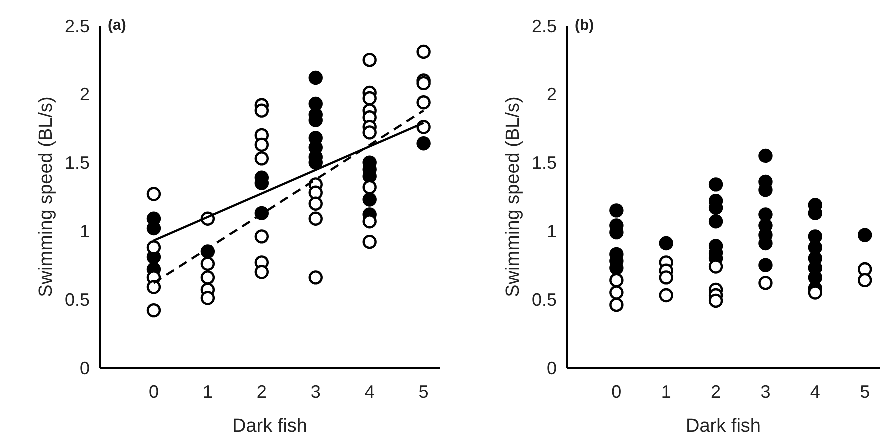  Describe the element at coordinates (584, 25) in the screenshot. I see `chart-title: (b)` at that location.